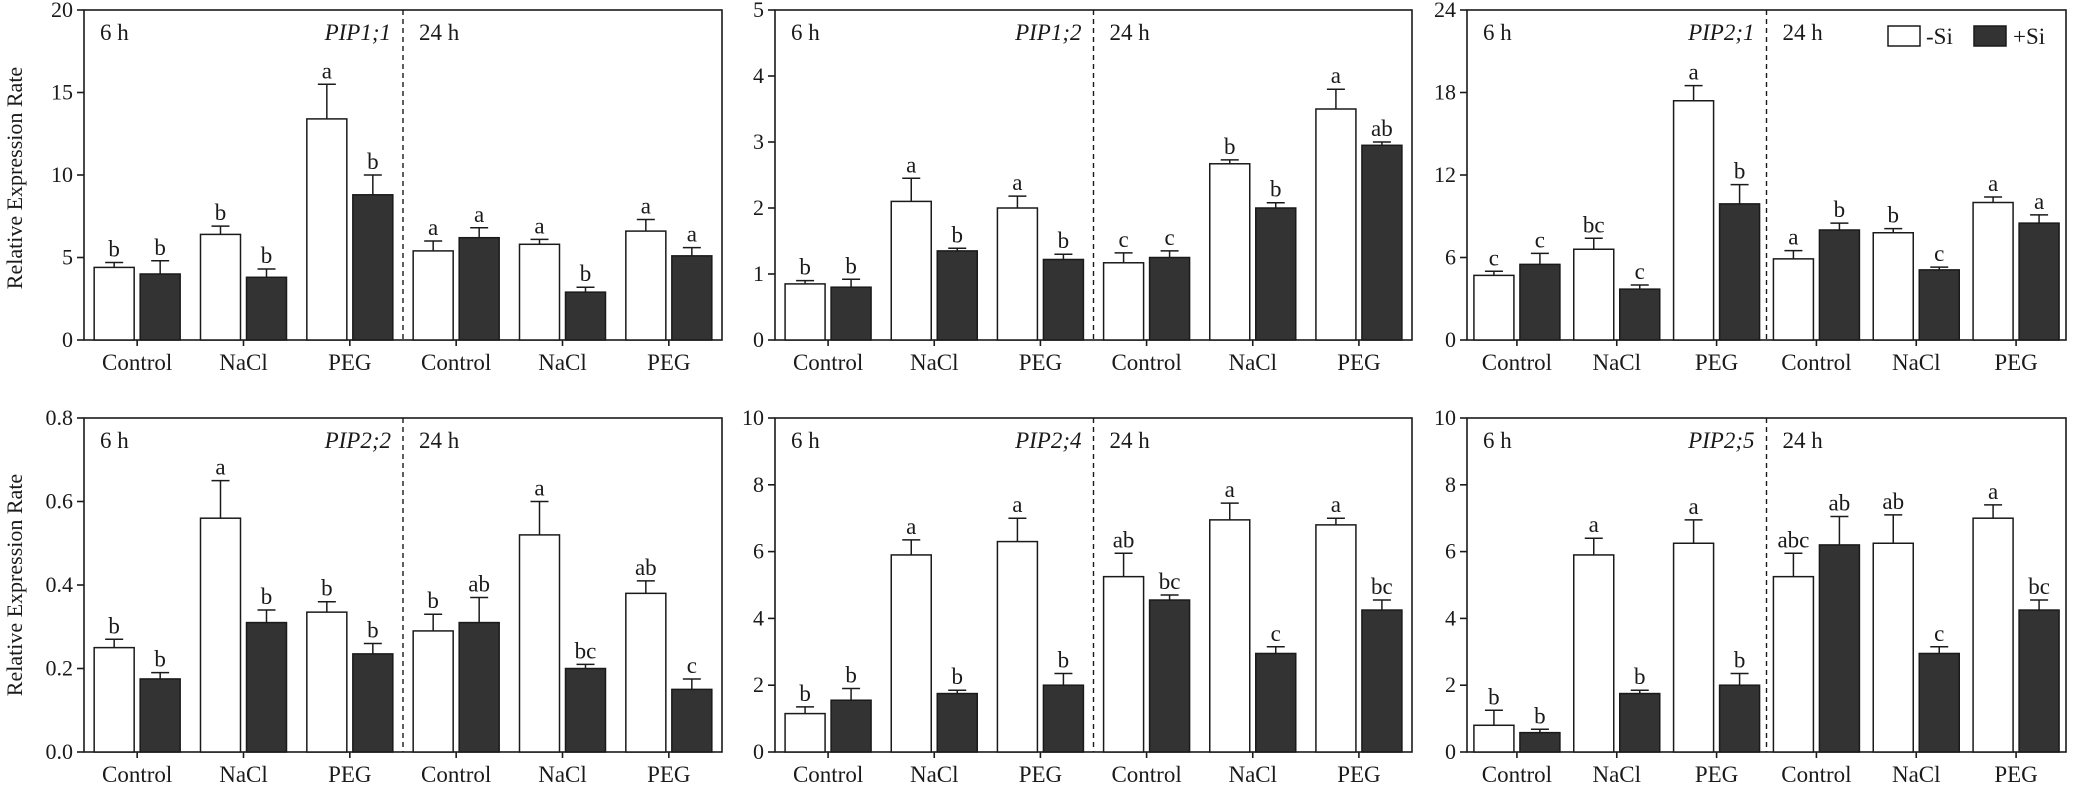 The width and height of the screenshot is (2078, 791). Describe the element at coordinates (1904, 36) in the screenshot. I see `legend-swatch-minus-si` at that location.